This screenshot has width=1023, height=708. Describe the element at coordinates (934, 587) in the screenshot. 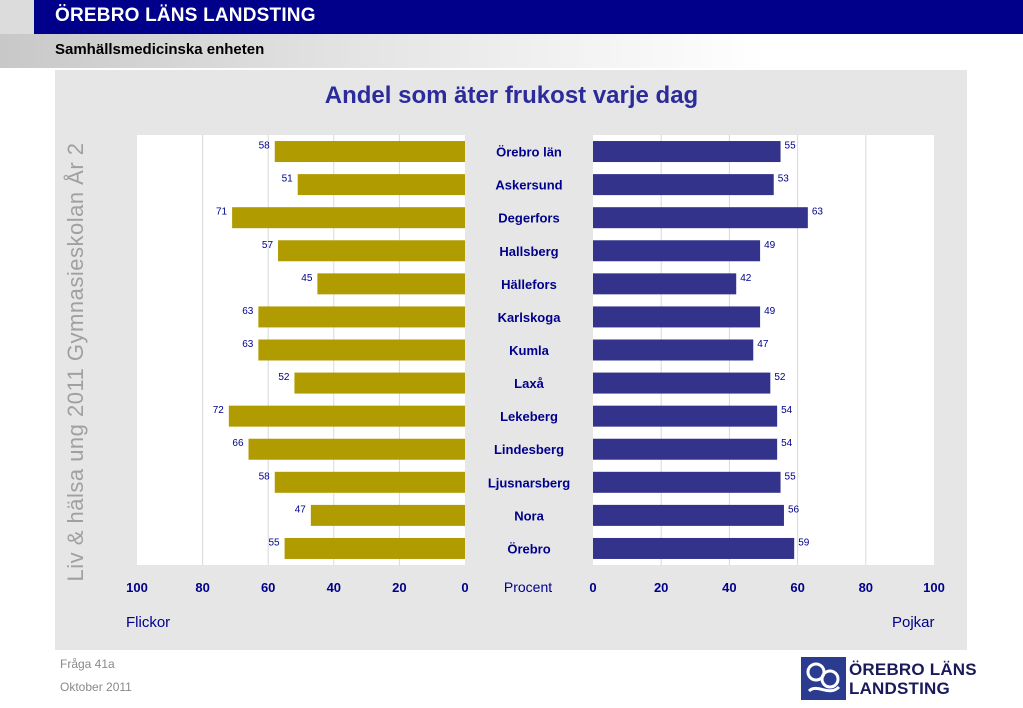

I see `tick-label-right: 100` at that location.